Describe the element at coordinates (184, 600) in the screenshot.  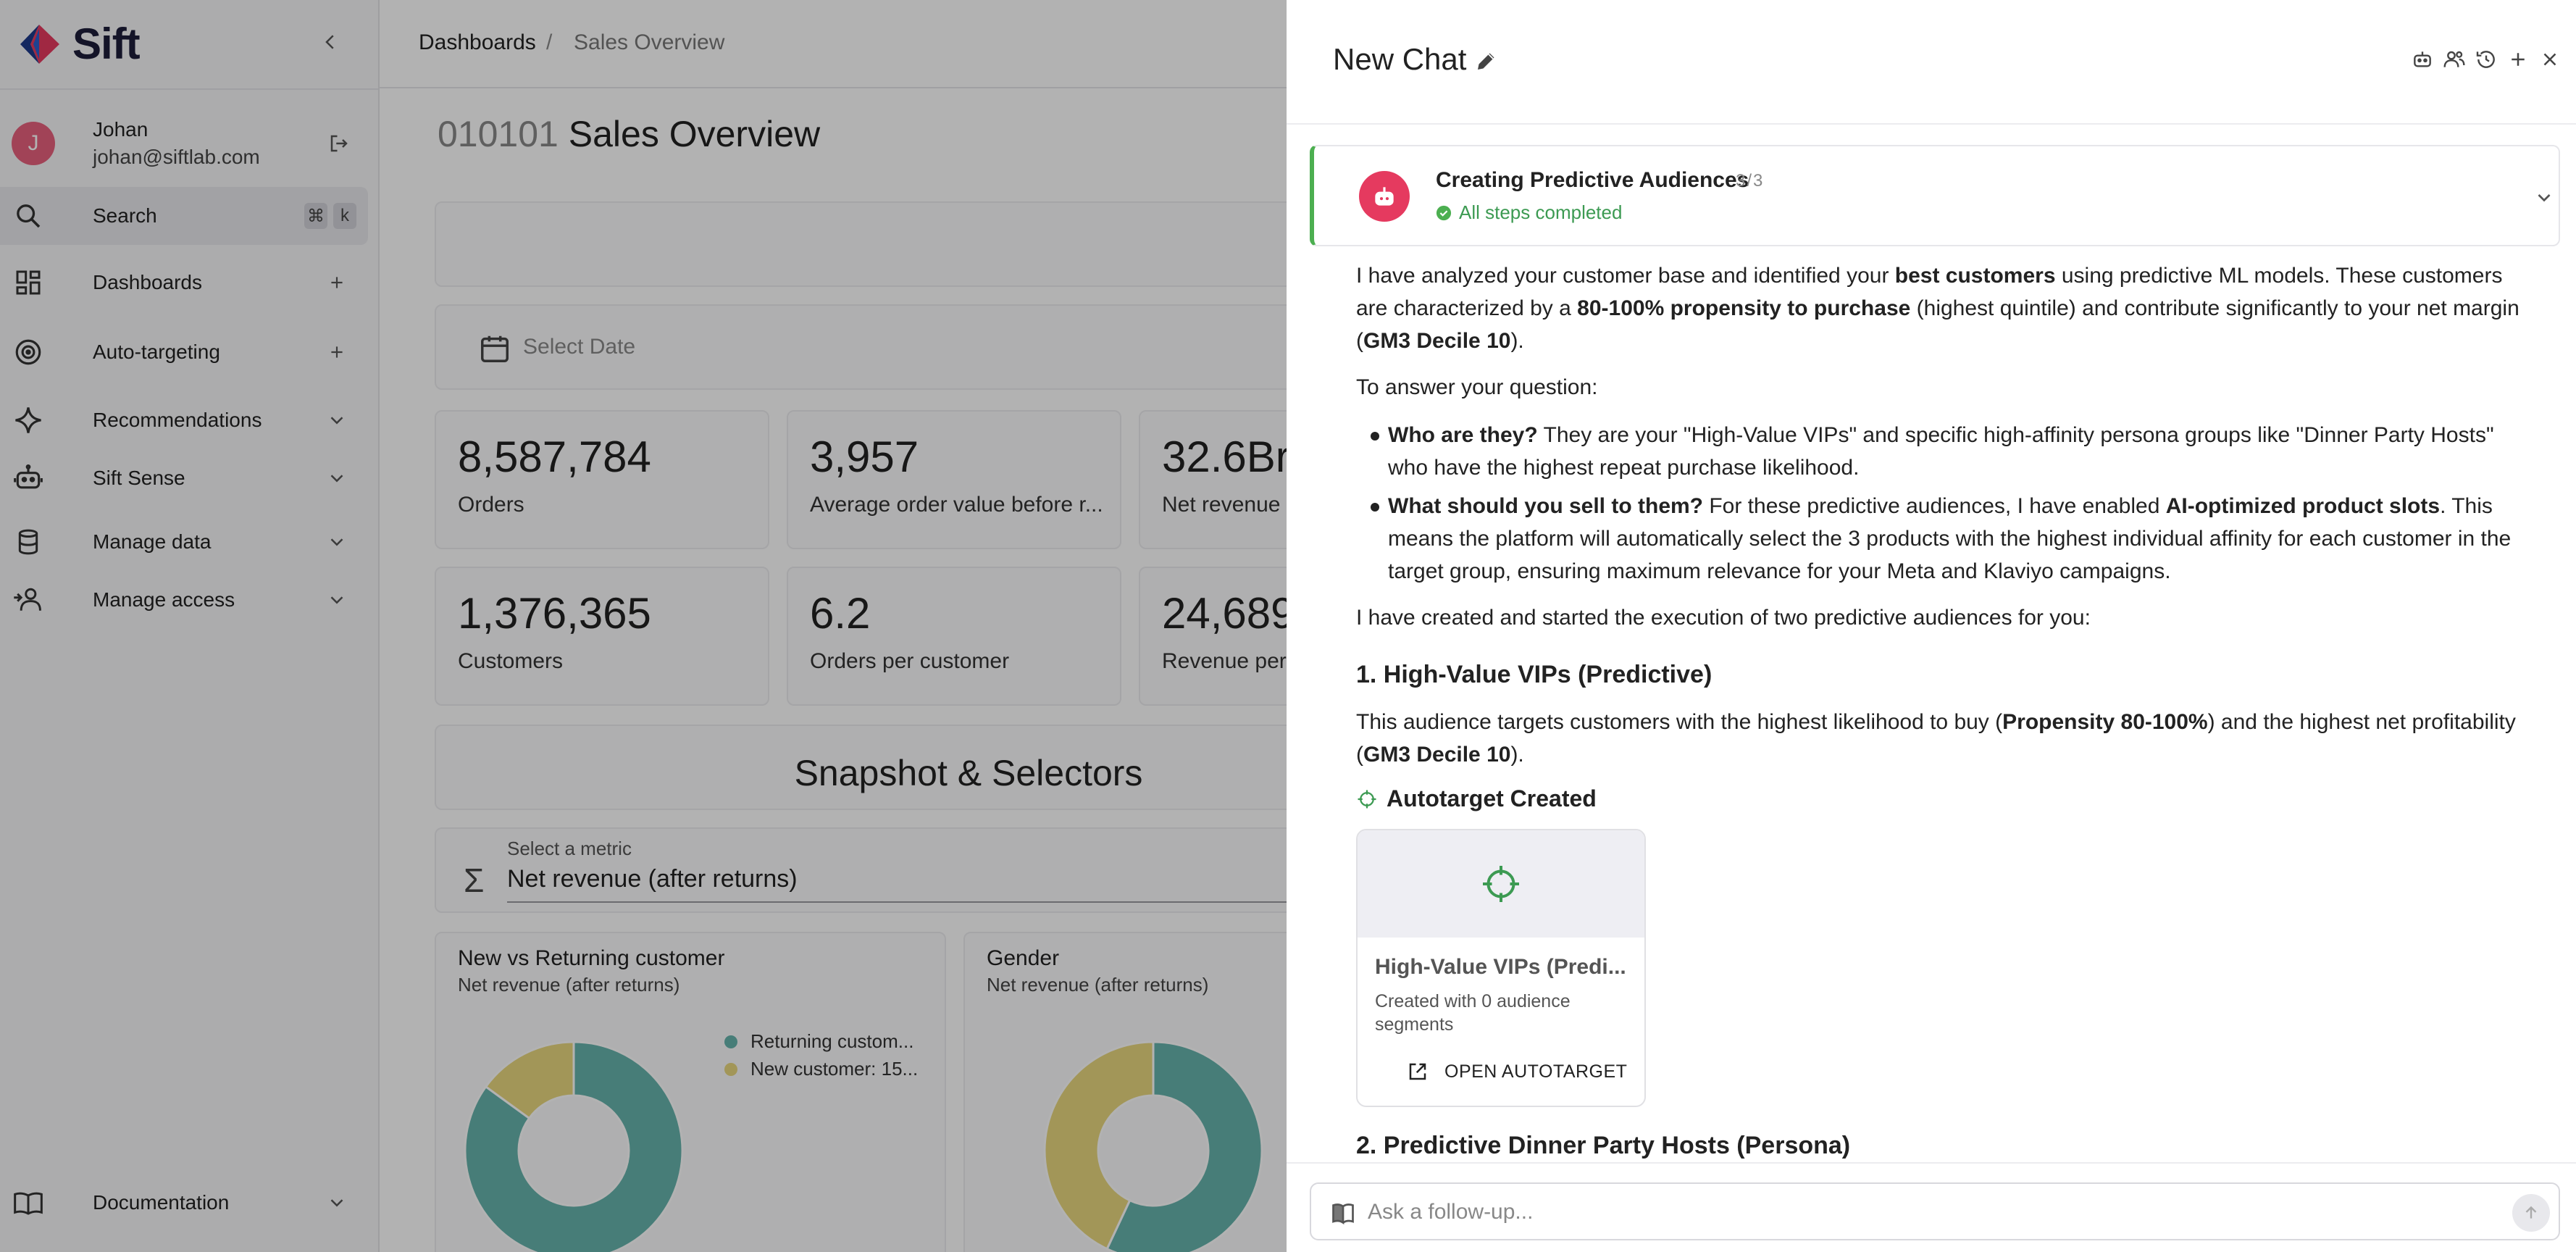
I see `sidebar-item-manage-access: Manage access` at that location.